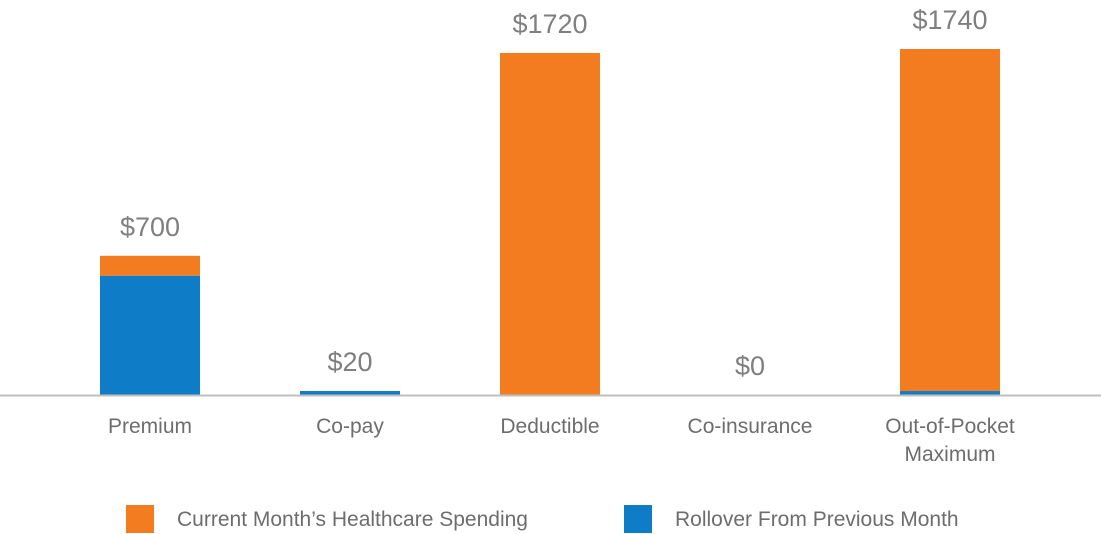 The image size is (1101, 534). I want to click on legend-label: Current Month’s Healthcare Spending, so click(352, 519).